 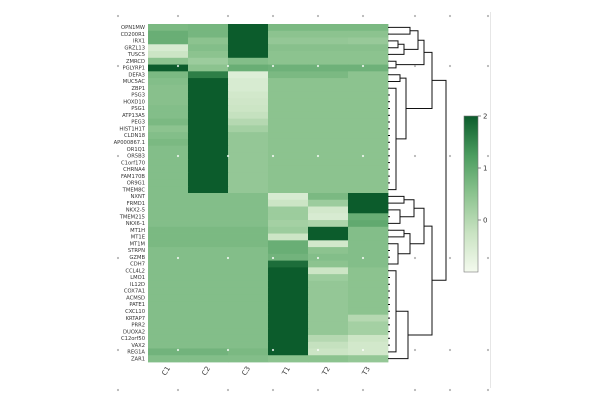 I want to click on row-label: CHRNA4, so click(x=134, y=170).